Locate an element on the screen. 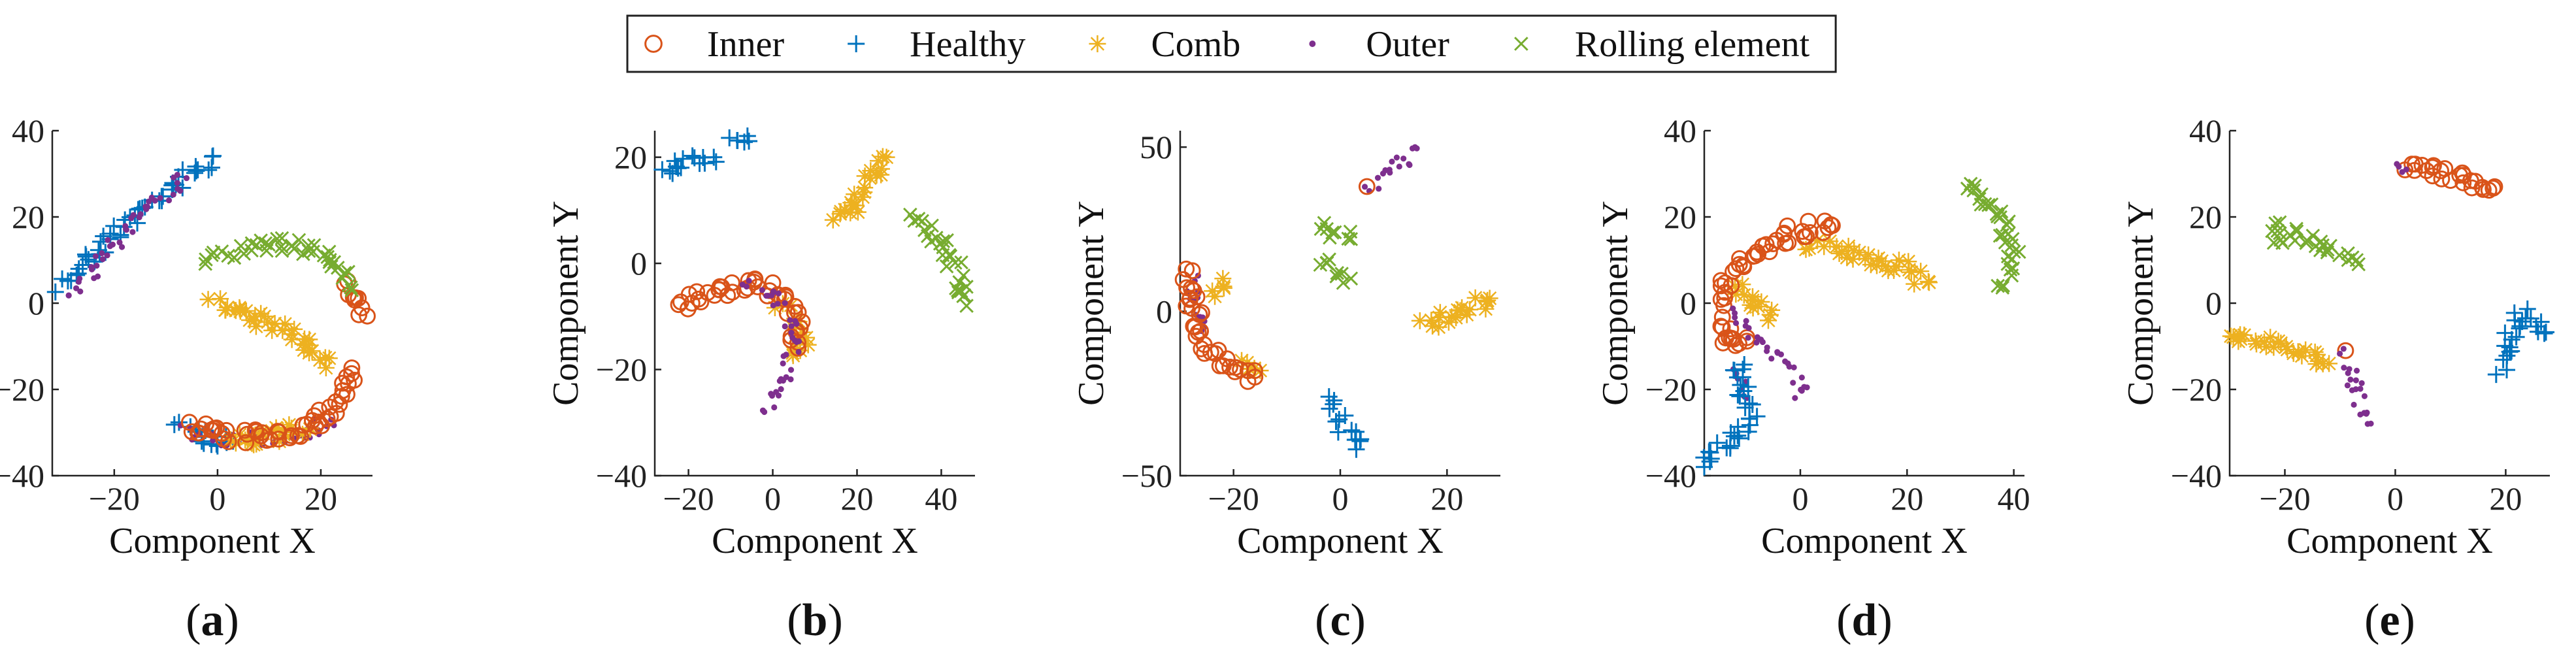 The image size is (2576, 656). panel-label: (e) is located at coordinates (2389, 620).